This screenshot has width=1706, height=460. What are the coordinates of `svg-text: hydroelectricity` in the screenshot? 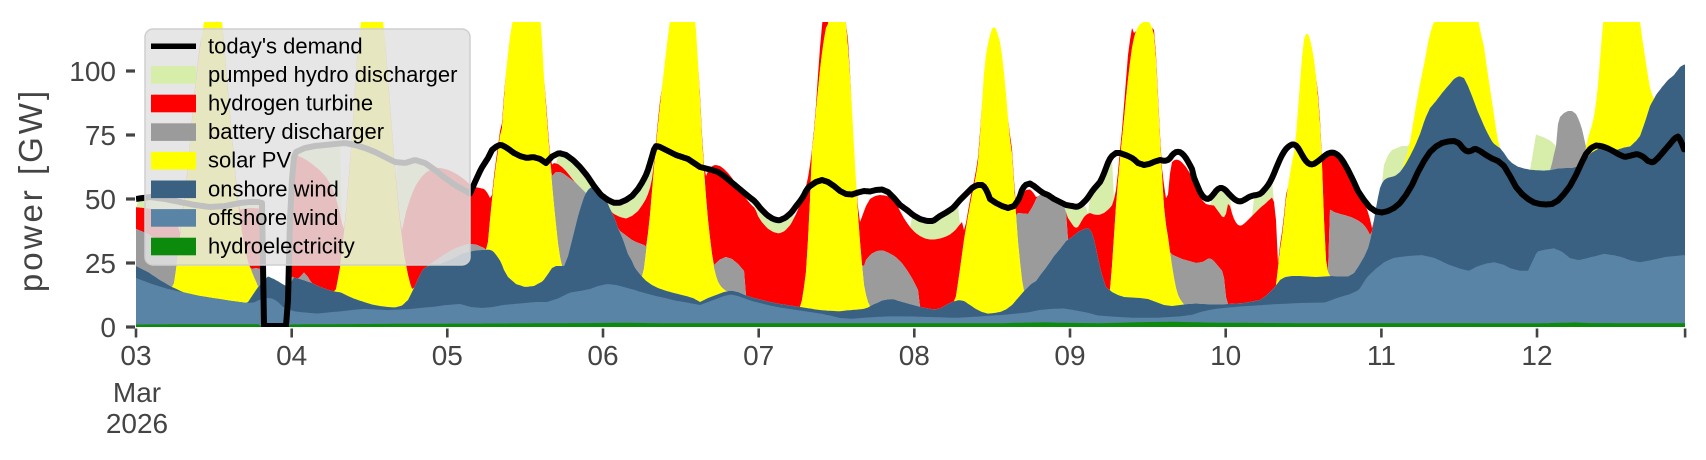 It's located at (281, 246).